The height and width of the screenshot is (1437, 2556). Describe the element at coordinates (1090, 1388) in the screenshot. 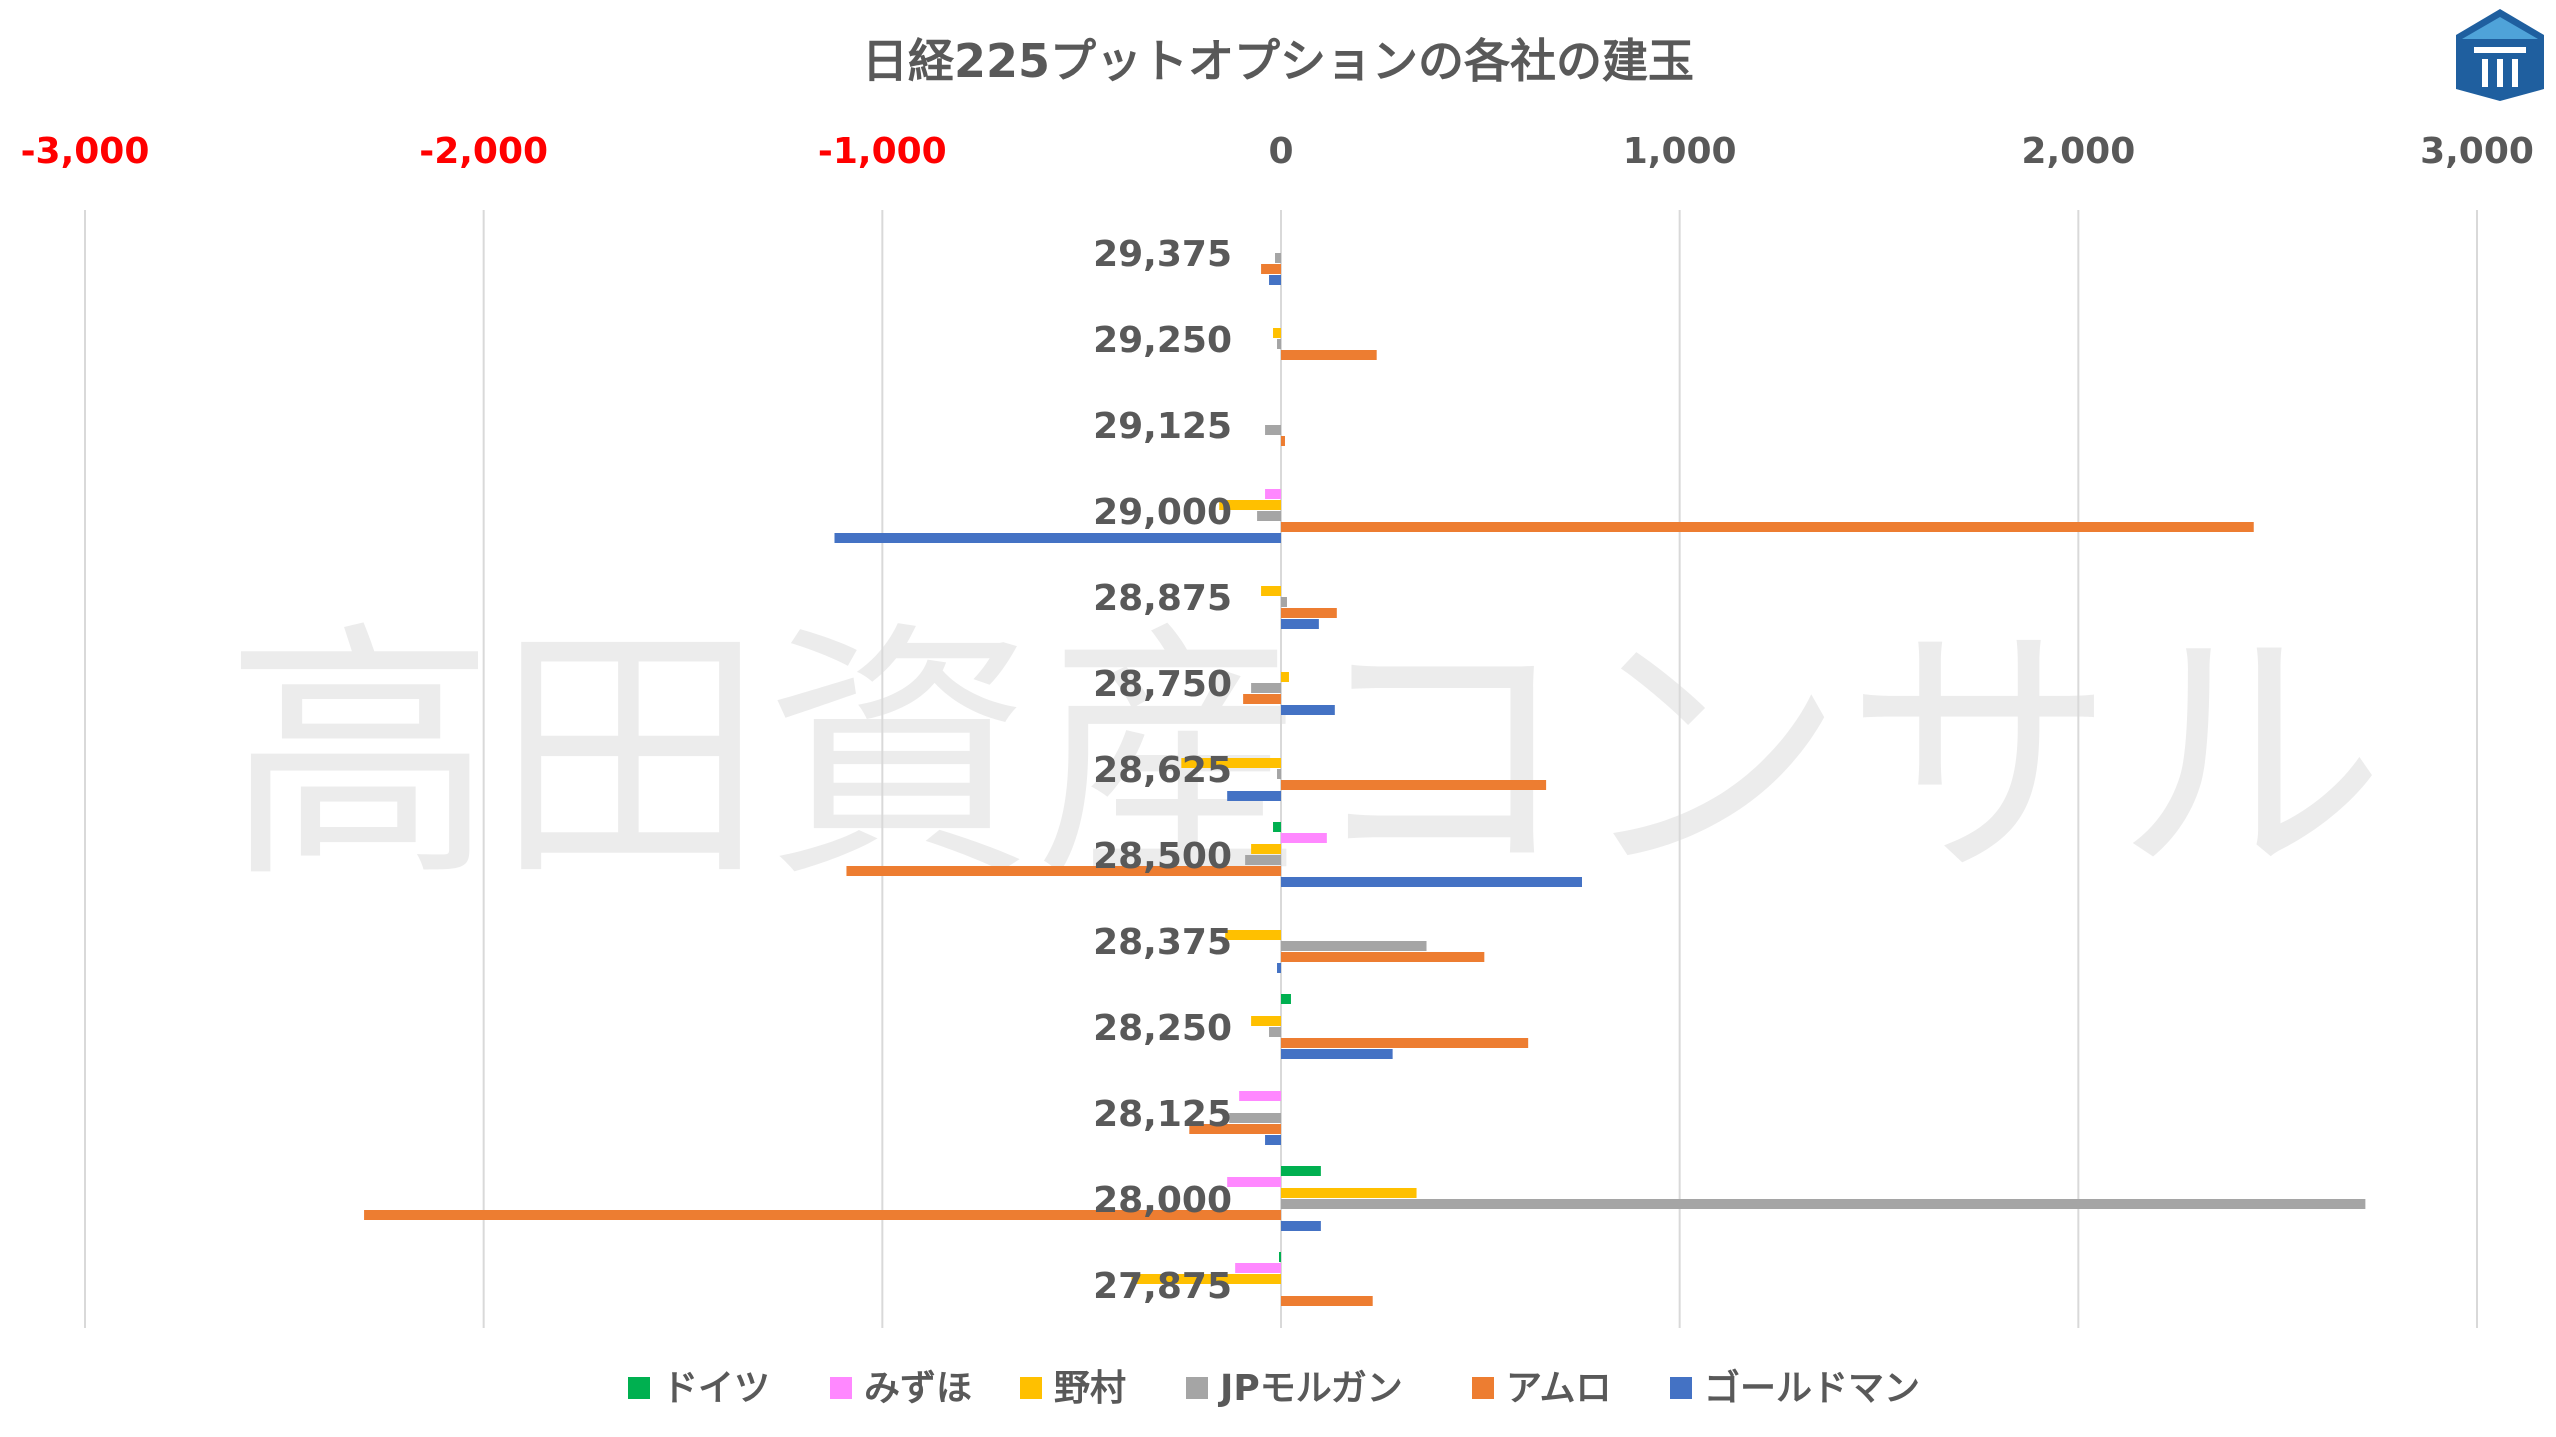

I see `legend-label: 野村` at that location.